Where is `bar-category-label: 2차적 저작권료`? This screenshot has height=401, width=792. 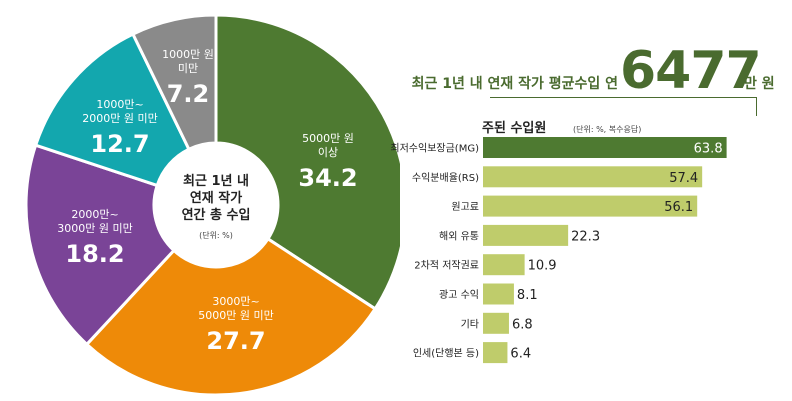
bar-category-label: 2차적 저작권료 is located at coordinates (446, 266).